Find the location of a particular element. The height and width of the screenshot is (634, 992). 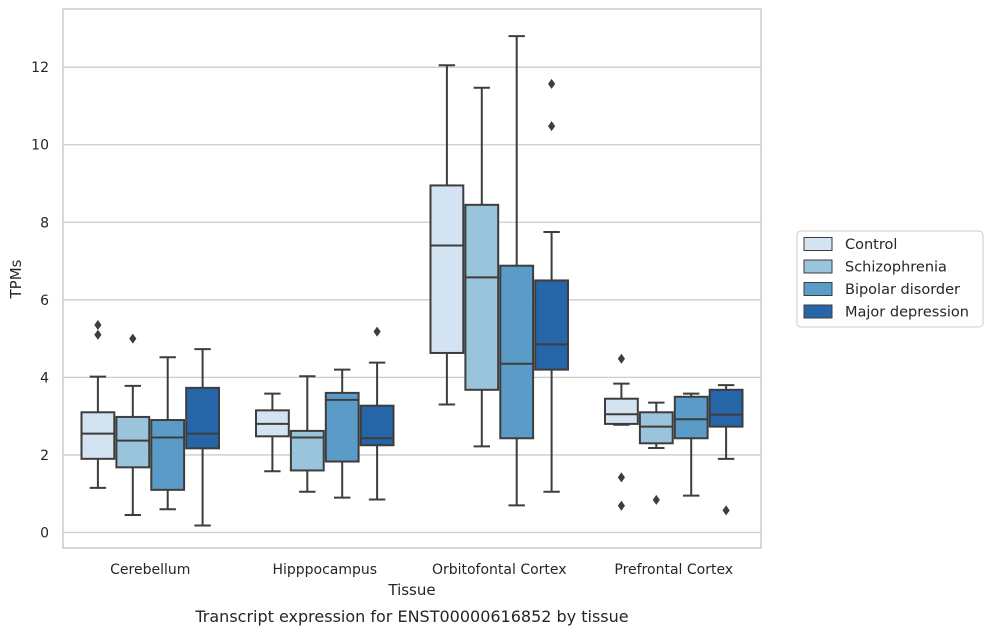

y-tick-label: 8 is located at coordinates (44, 223).